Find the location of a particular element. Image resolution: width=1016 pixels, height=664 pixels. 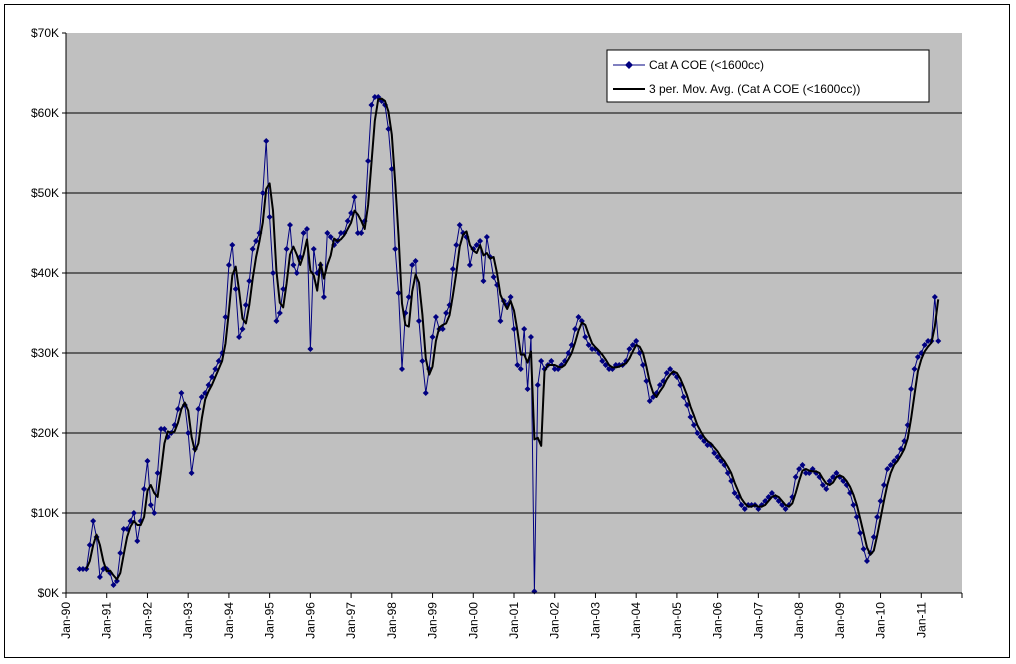

x-tick-label: Jan-00 is located at coordinates (473, 620).